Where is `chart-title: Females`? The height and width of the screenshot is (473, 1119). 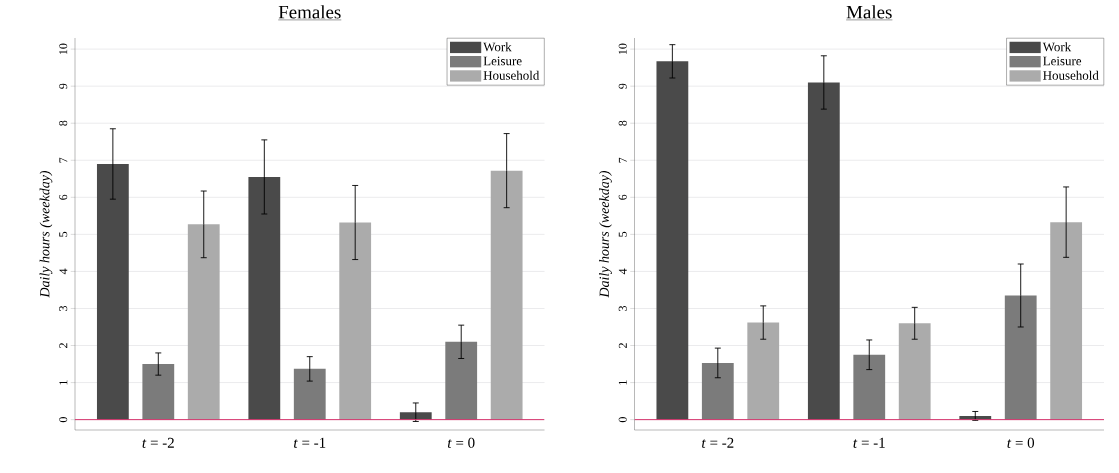
chart-title: Females is located at coordinates (309, 12).